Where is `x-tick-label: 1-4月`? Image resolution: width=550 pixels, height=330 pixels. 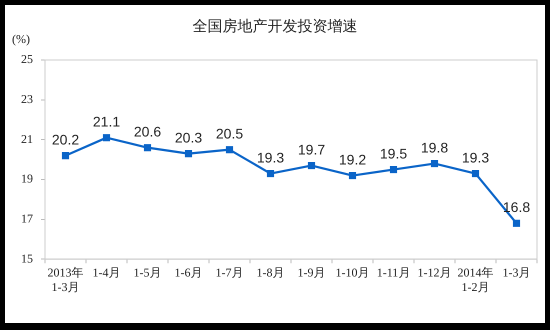
x-tick-label: 1-4月 is located at coordinates (106, 273).